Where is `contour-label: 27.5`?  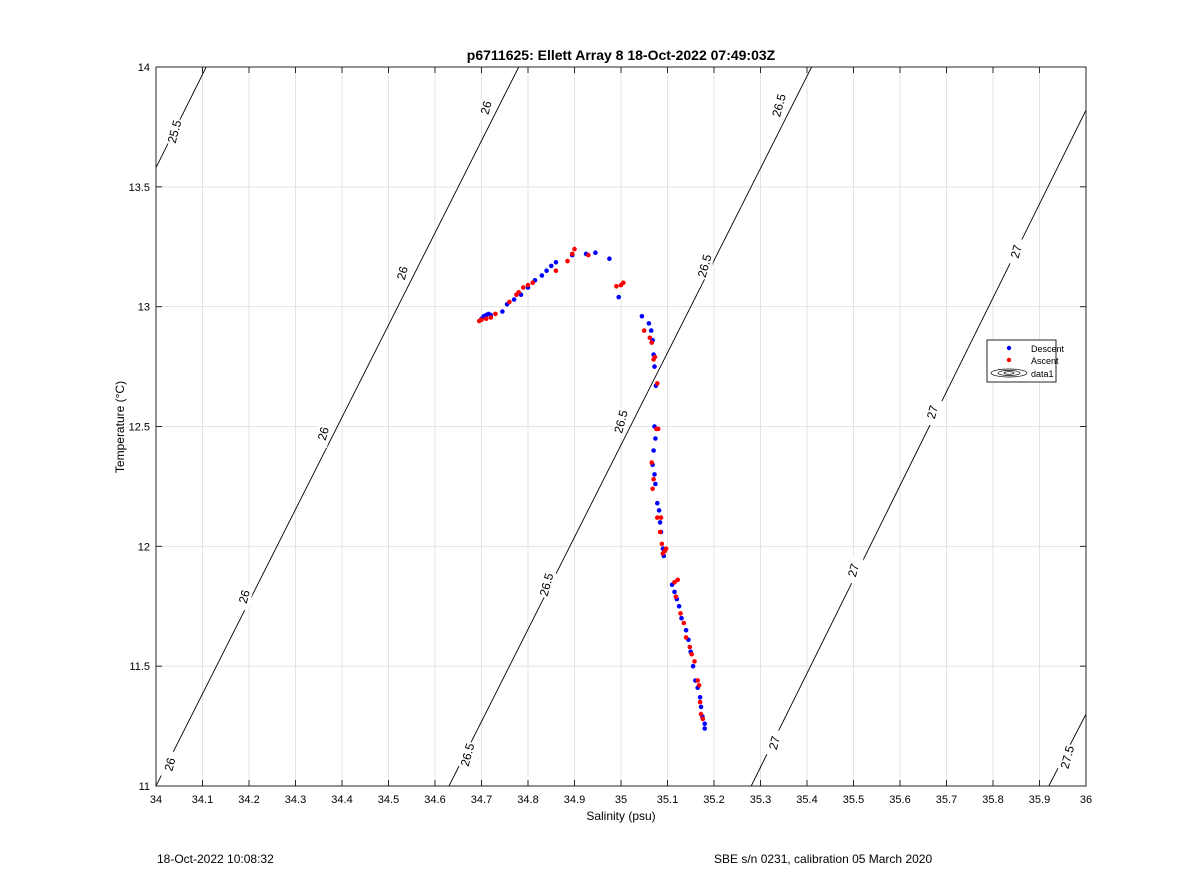
contour-label: 27.5 is located at coordinates (1068, 757).